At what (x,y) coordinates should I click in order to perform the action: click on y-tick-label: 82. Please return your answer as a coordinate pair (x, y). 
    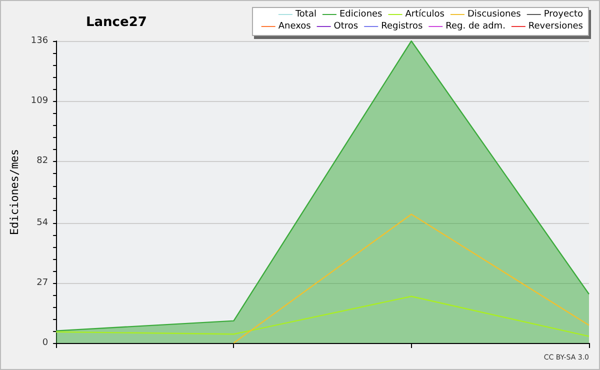
    Looking at the image, I should click on (42, 161).